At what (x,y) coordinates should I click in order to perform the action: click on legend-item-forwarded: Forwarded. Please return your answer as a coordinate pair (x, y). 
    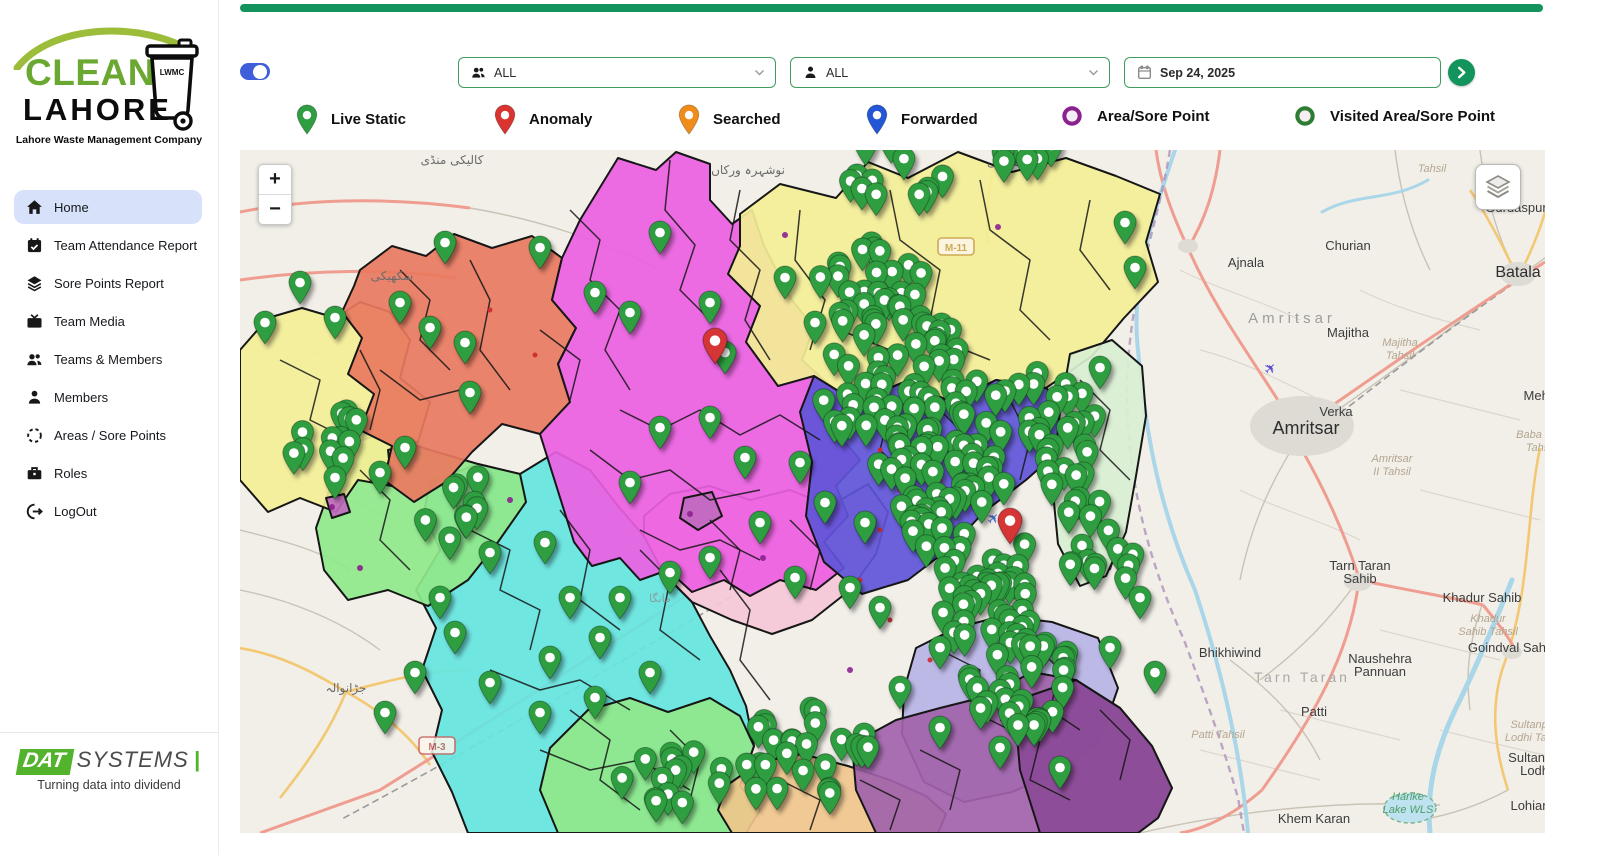
    Looking at the image, I should click on (922, 119).